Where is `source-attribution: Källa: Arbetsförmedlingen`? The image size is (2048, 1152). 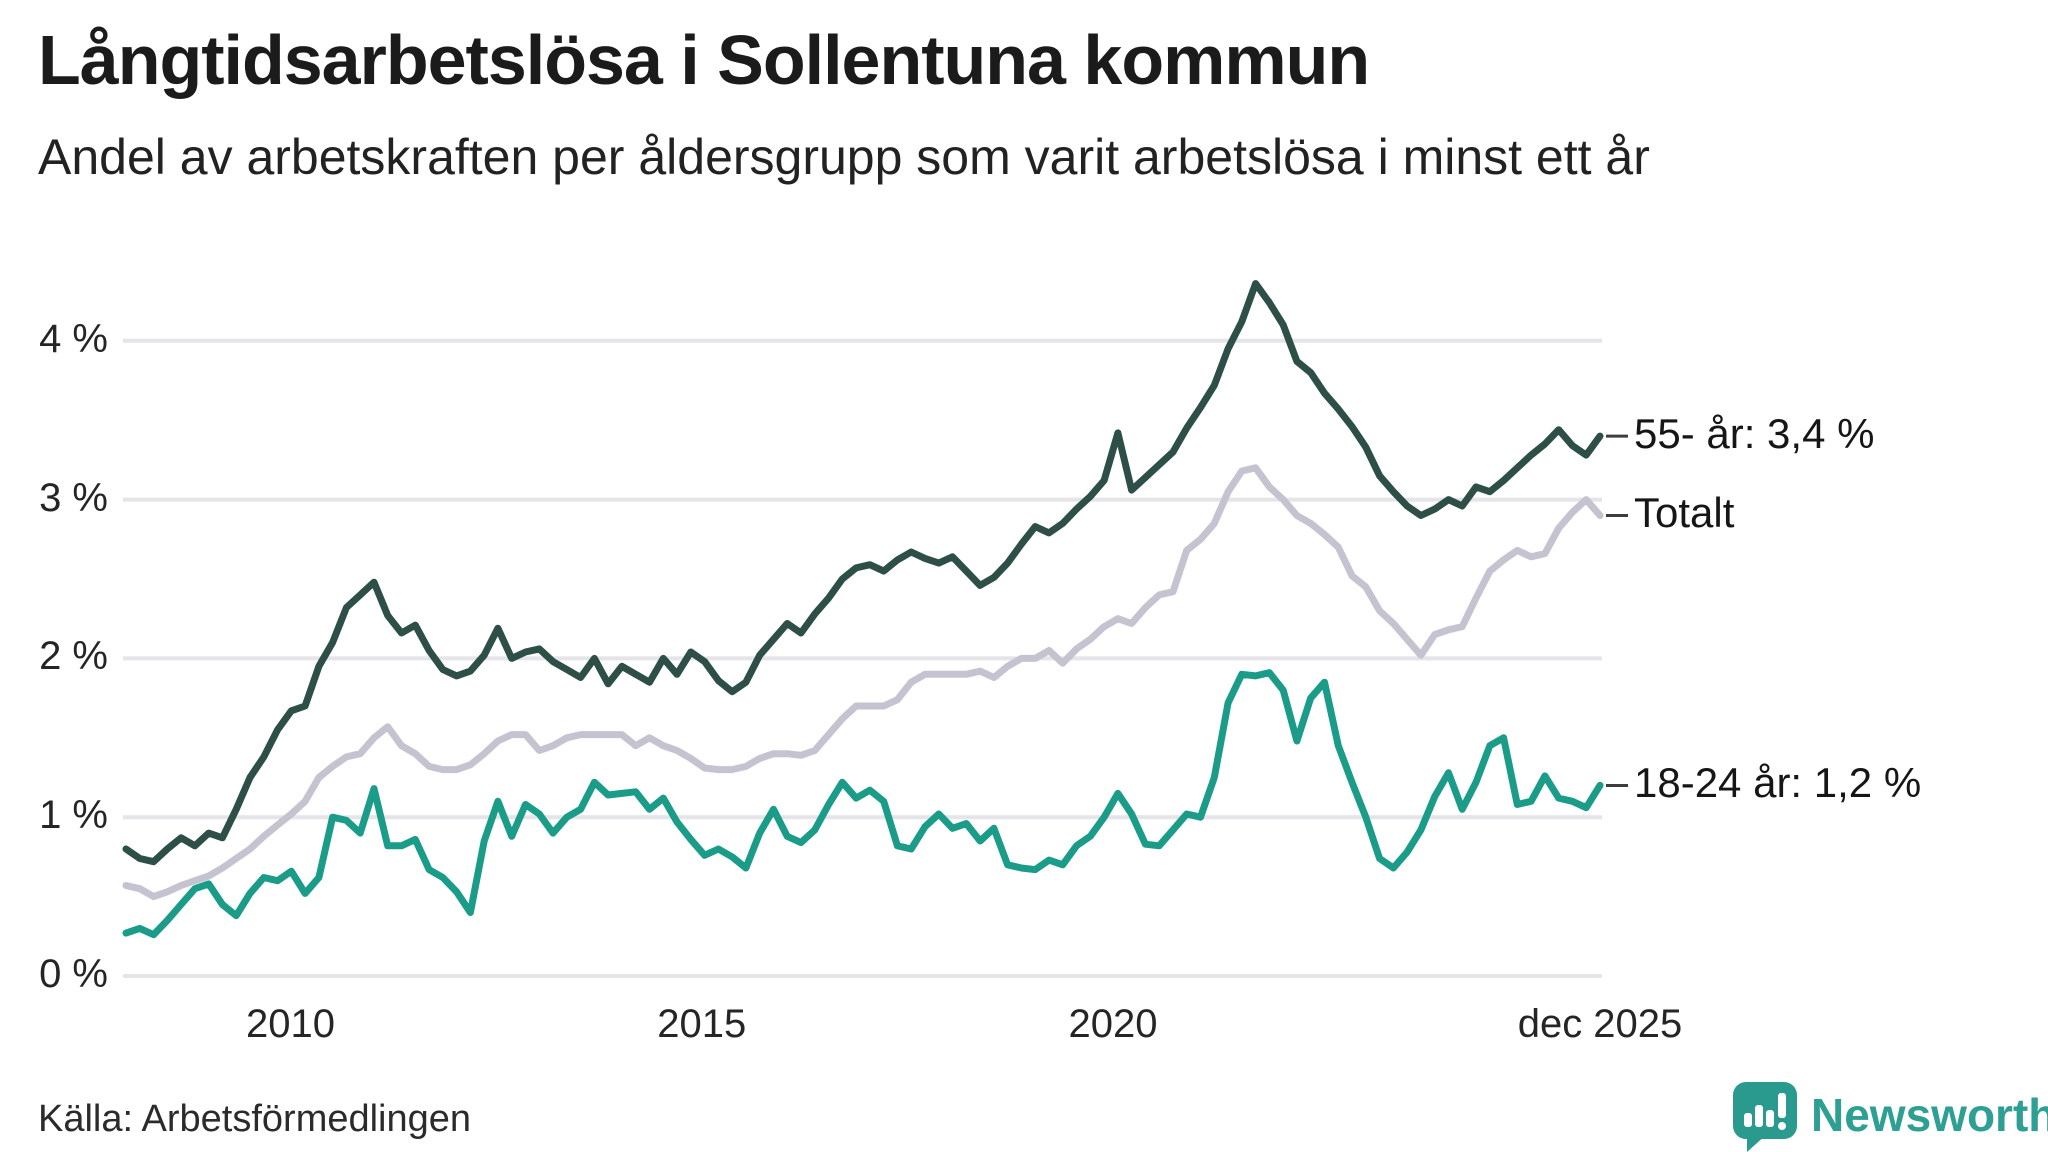
source-attribution: Källa: Arbetsförmedlingen is located at coordinates (255, 1119).